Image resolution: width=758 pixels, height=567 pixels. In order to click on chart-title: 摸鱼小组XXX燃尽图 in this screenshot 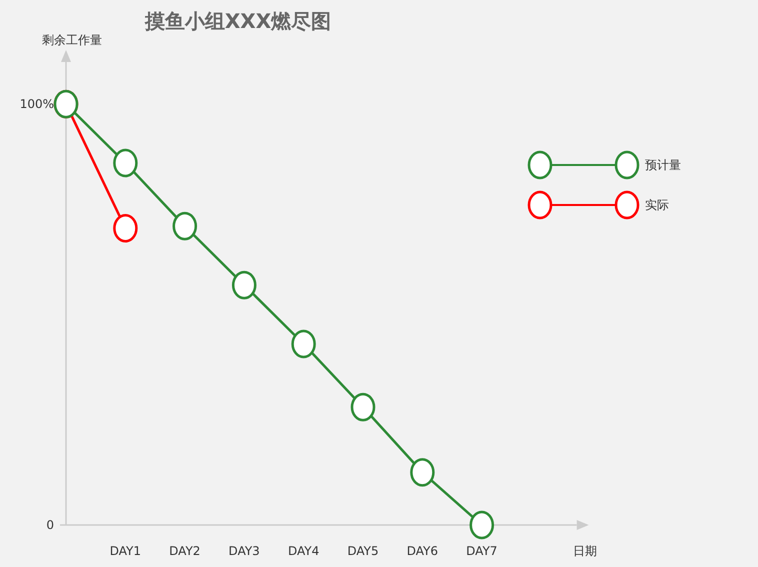, I will do `click(238, 21)`.